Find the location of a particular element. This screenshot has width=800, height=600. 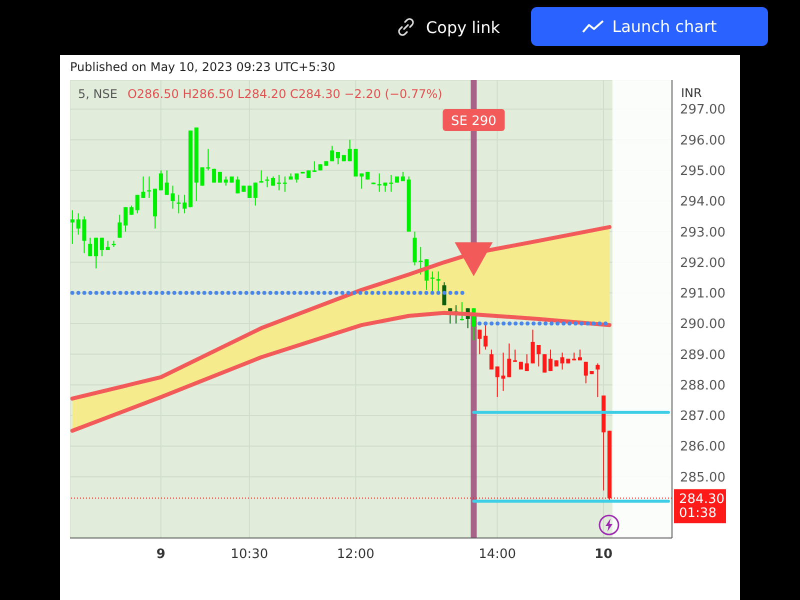

x-tick-label: 14:00 is located at coordinates (497, 554).